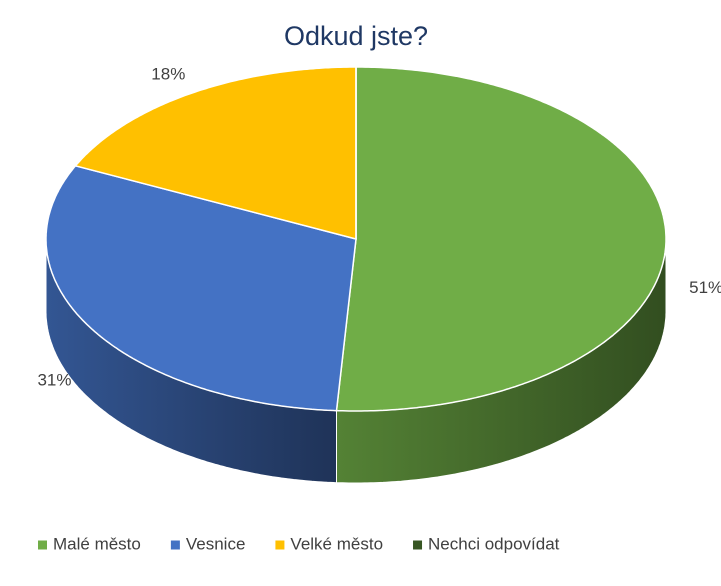  What do you see at coordinates (336, 543) in the screenshot?
I see `legend-label: Velké město` at bounding box center [336, 543].